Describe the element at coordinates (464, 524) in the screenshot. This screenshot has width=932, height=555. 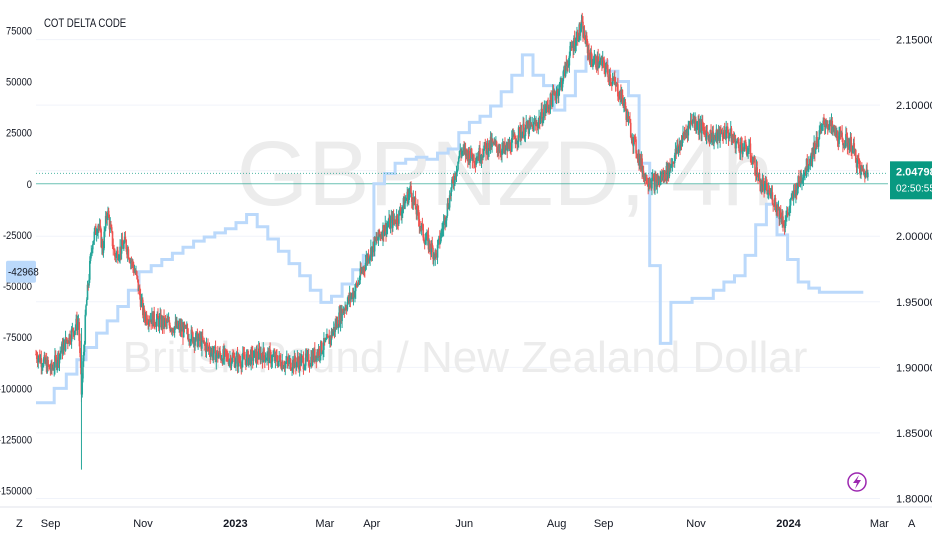
I see `x-axis-tick: Jun` at that location.